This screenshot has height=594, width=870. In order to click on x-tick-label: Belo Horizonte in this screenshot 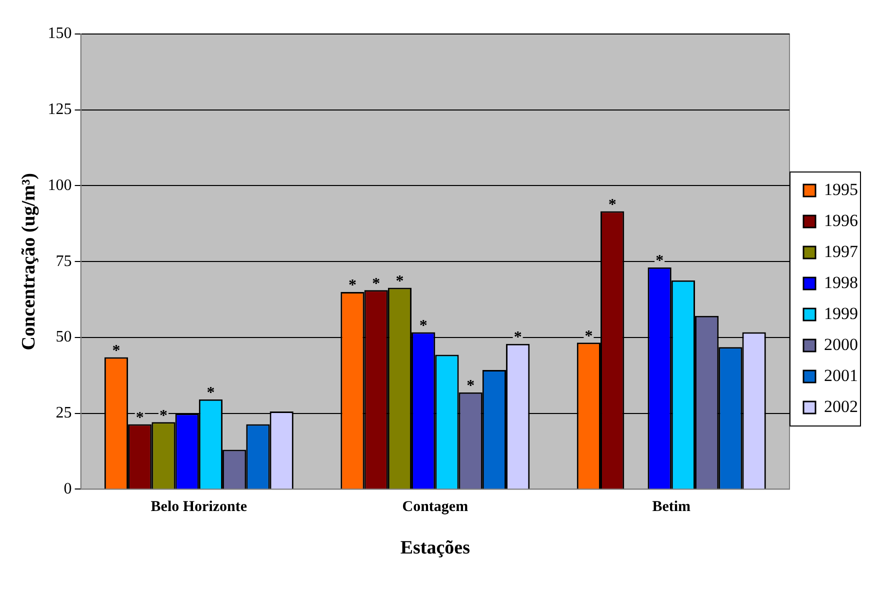, I will do `click(199, 507)`.